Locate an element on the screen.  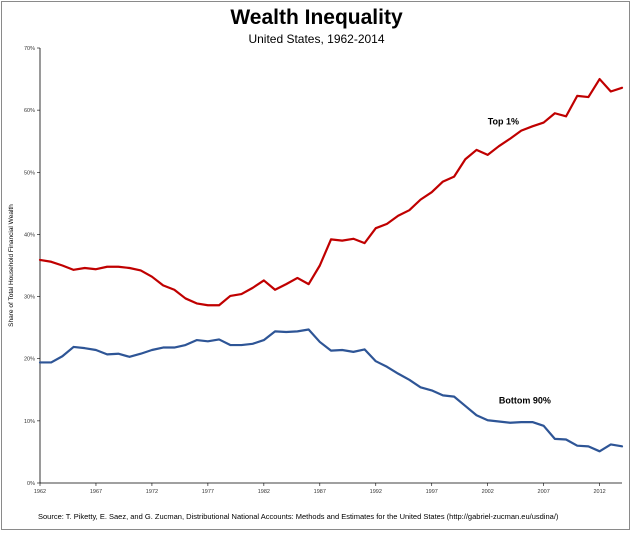
x-tick-label: 1997 is located at coordinates (432, 492).